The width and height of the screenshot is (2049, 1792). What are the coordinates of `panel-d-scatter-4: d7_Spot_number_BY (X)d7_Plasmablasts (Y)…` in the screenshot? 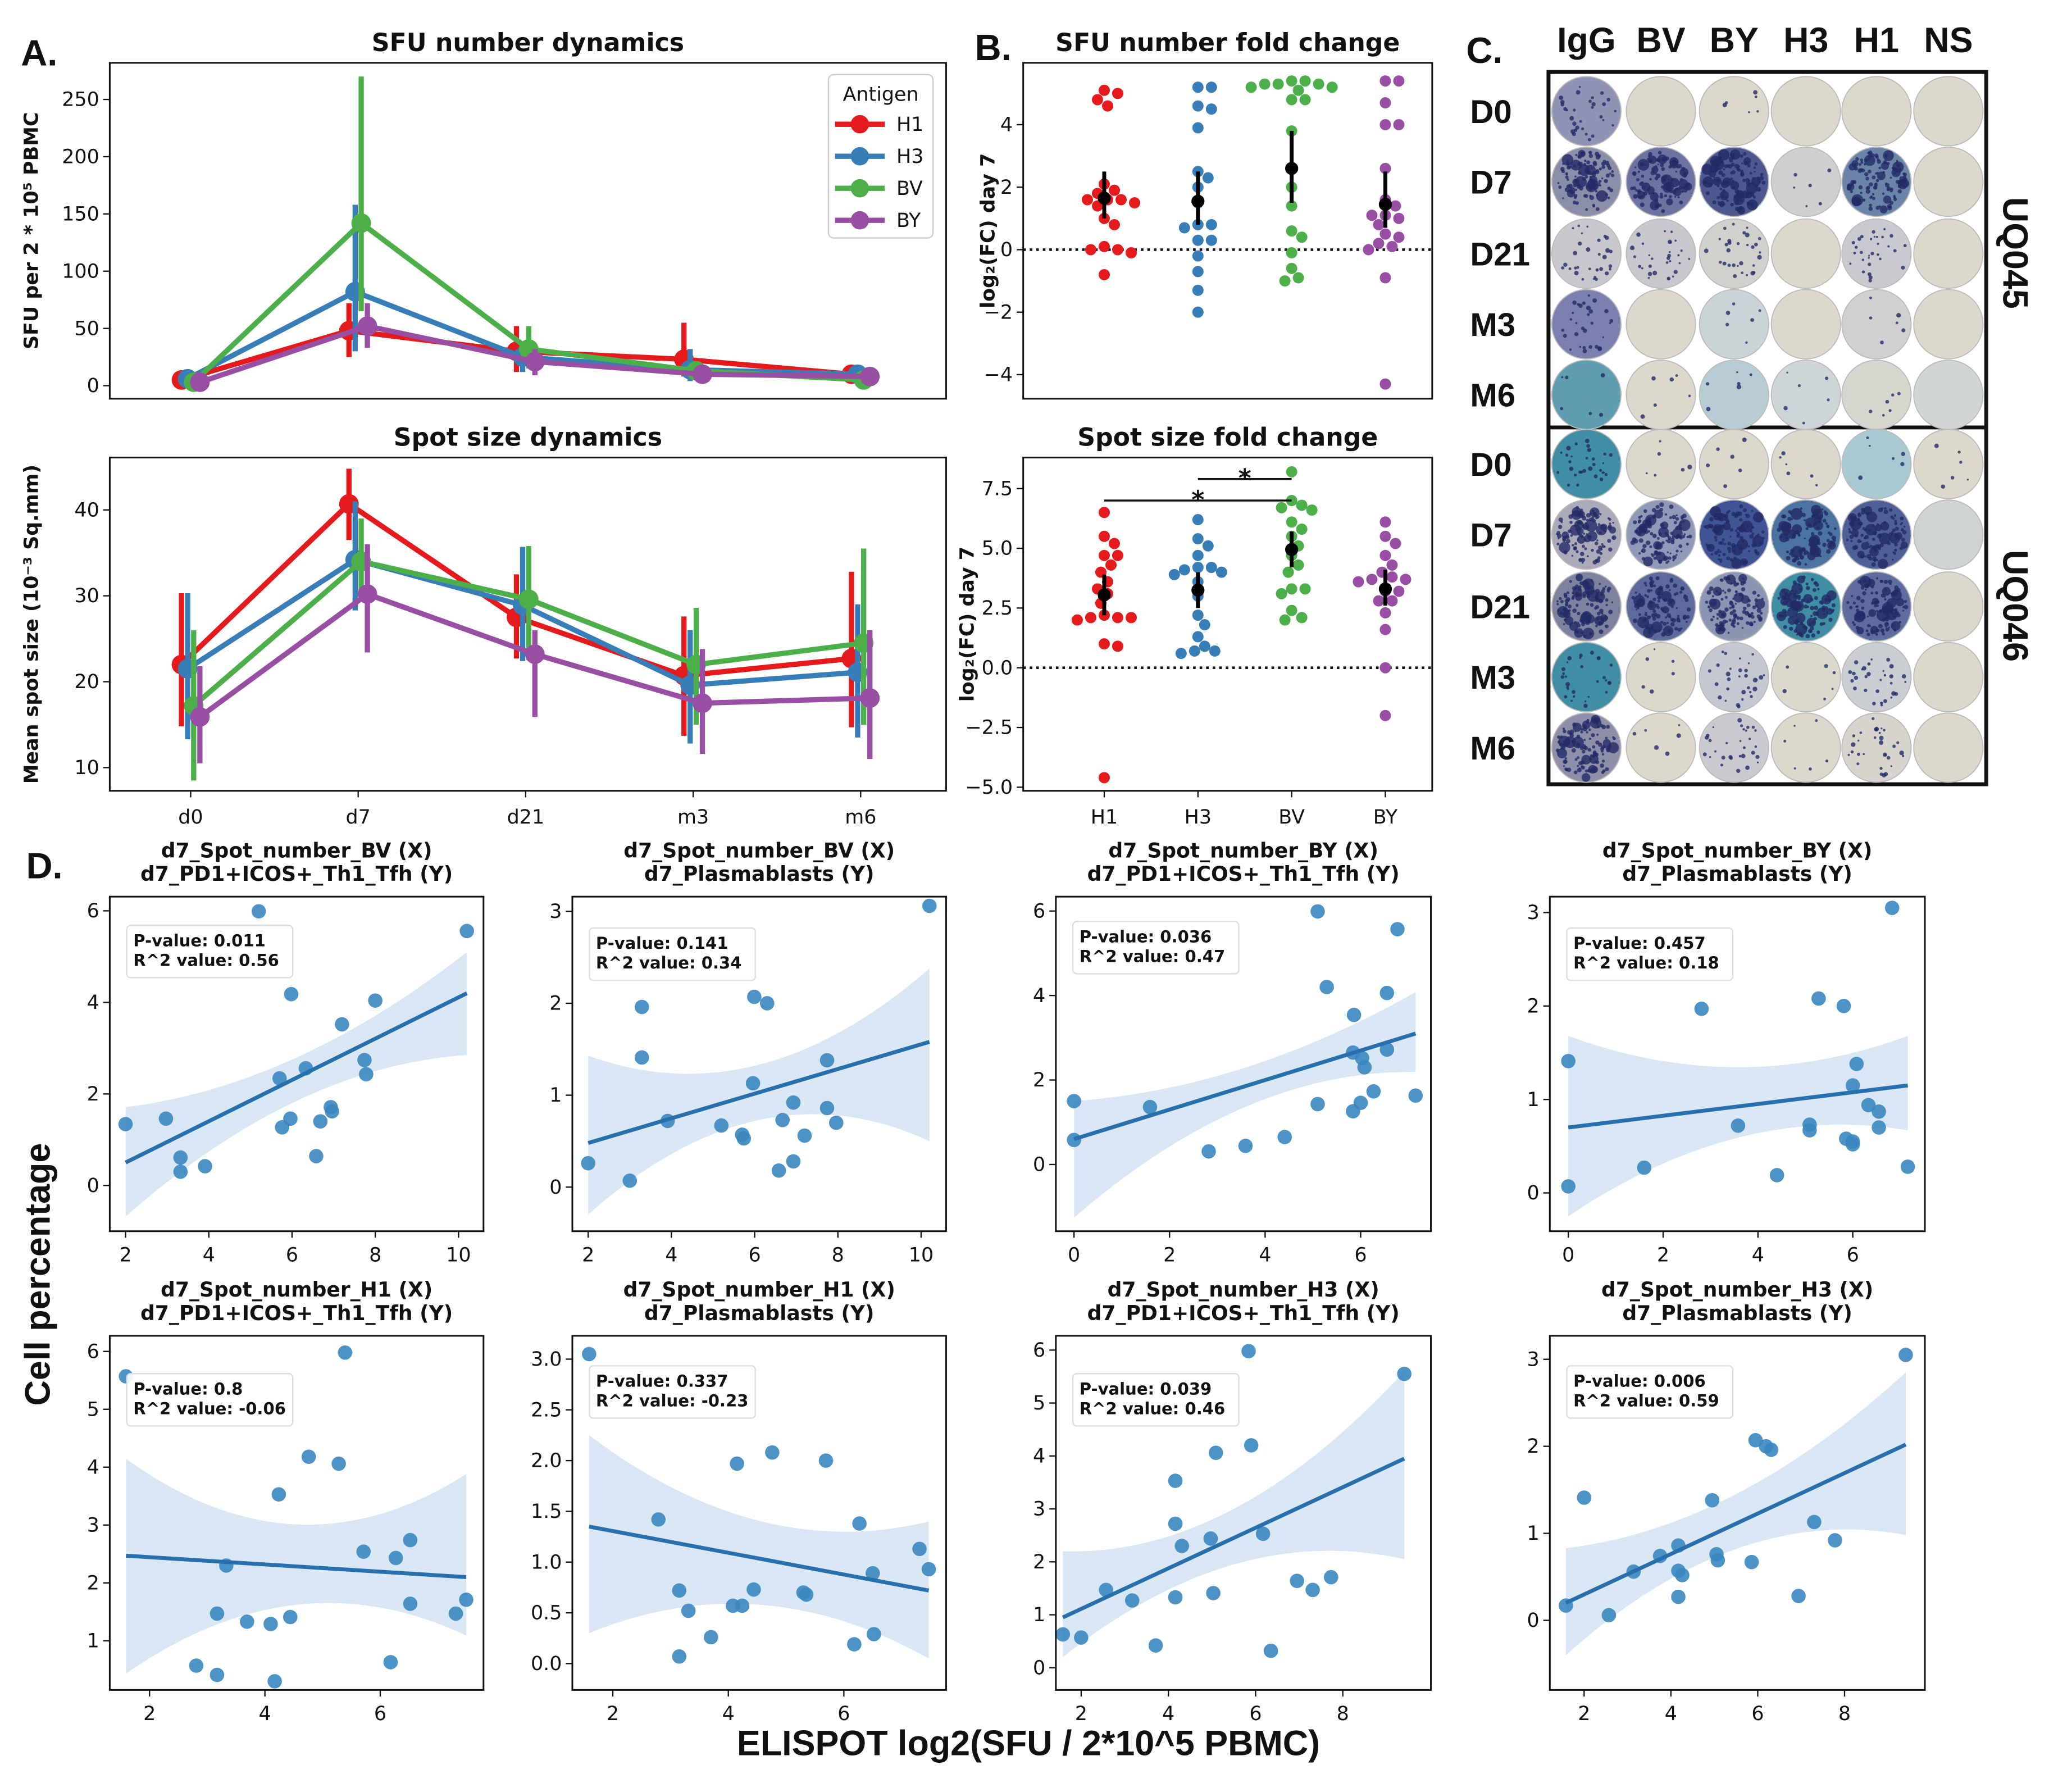 It's located at (1726, 1052).